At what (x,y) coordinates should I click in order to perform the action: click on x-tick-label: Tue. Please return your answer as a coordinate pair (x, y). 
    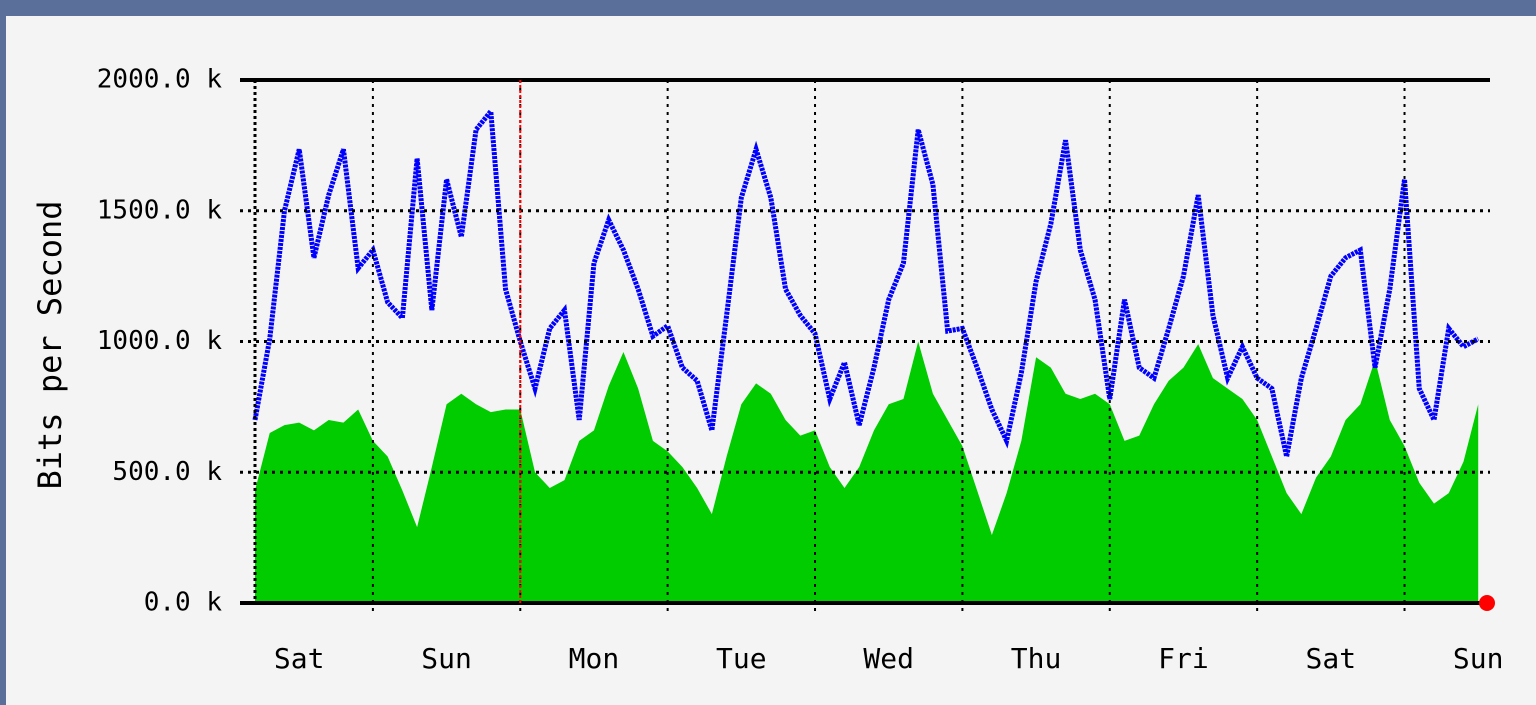
    Looking at the image, I should click on (741, 658).